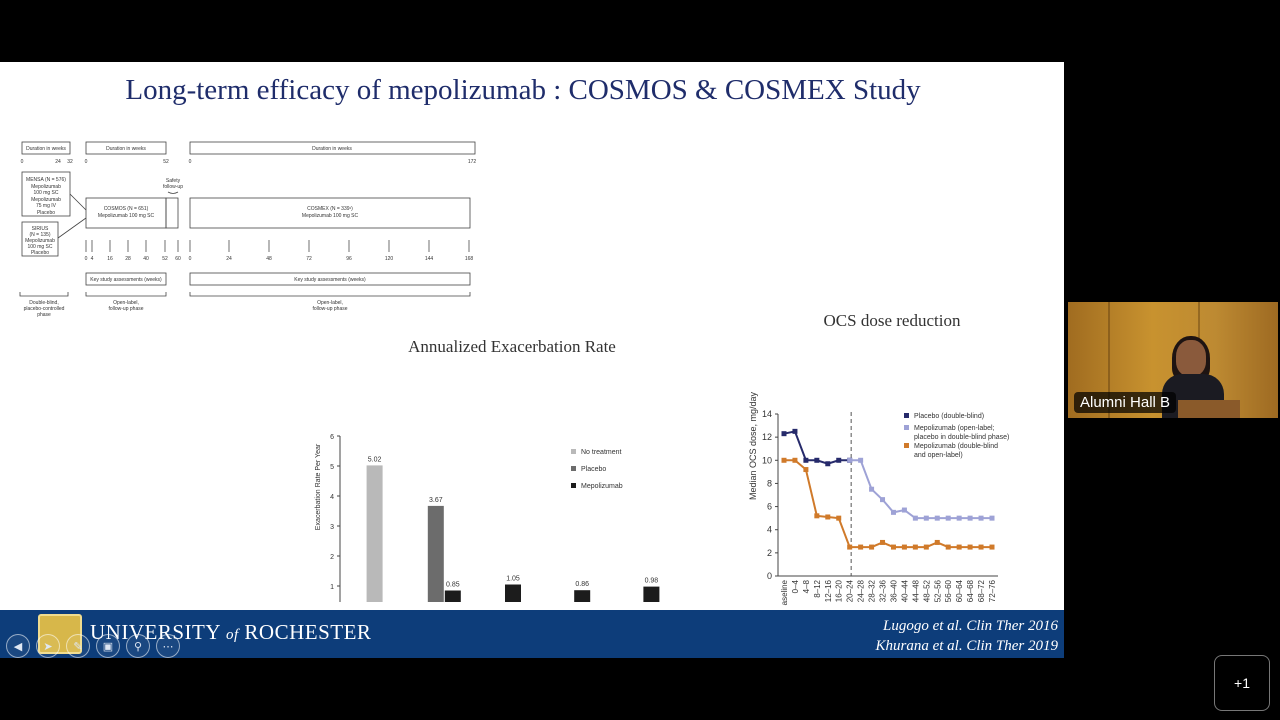 This screenshot has width=1280, height=720. I want to click on slideshow-controls: ◀ ➤ ✎ ▣ ⚲ ⋯, so click(93, 646).